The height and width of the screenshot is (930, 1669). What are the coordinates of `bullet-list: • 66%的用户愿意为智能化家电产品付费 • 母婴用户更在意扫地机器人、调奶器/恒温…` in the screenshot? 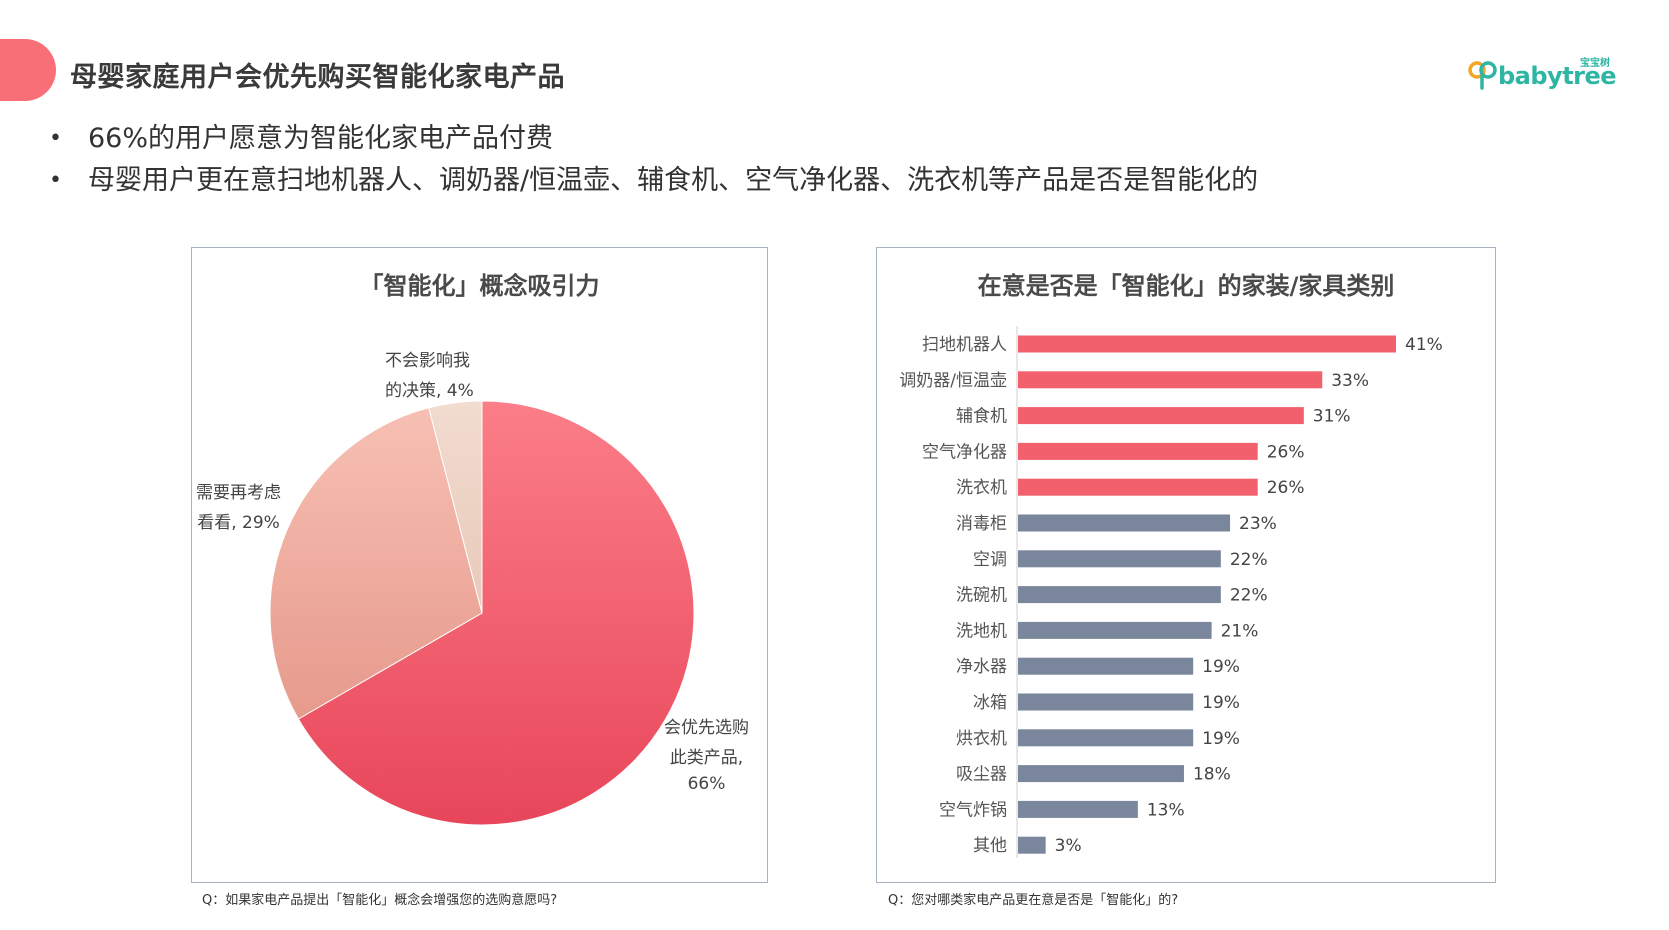 It's located at (651, 160).